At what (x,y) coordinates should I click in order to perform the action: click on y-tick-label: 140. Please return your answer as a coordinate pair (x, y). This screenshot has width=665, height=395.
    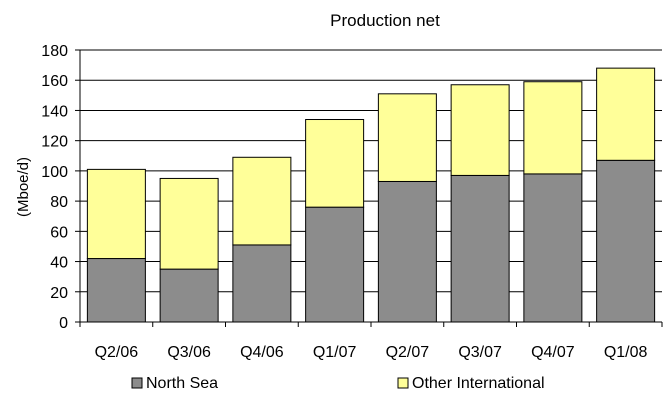
    Looking at the image, I should click on (54, 111).